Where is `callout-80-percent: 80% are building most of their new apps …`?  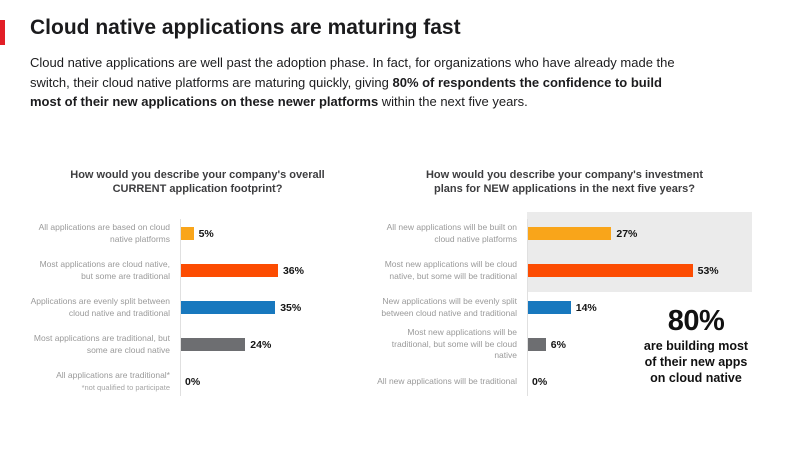 callout-80-percent: 80% are building most of their new apps … is located at coordinates (696, 345).